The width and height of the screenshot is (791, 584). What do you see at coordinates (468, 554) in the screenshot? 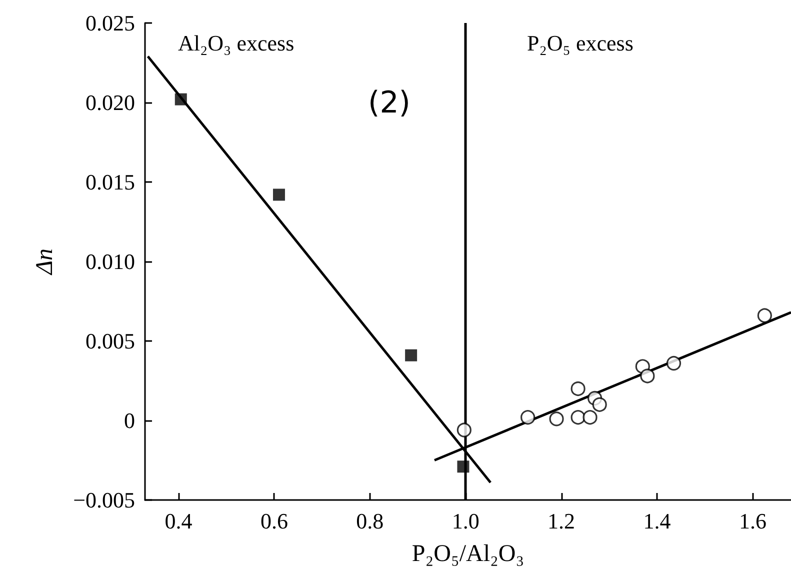
I see `x-axis-title: P₂O₅/Al₂O₃` at bounding box center [468, 554].